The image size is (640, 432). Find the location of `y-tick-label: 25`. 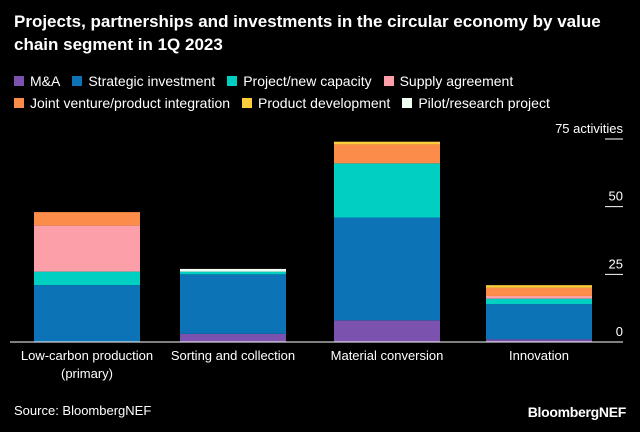

y-tick-label: 25 is located at coordinates (616, 263).